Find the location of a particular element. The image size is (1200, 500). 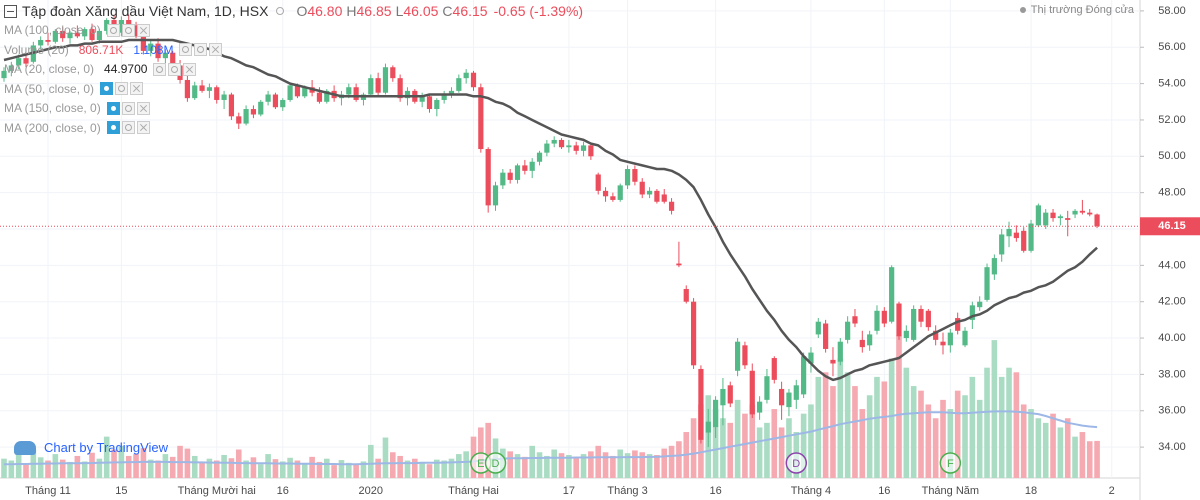

watermark: Chart by TradingView is located at coordinates (91, 447).